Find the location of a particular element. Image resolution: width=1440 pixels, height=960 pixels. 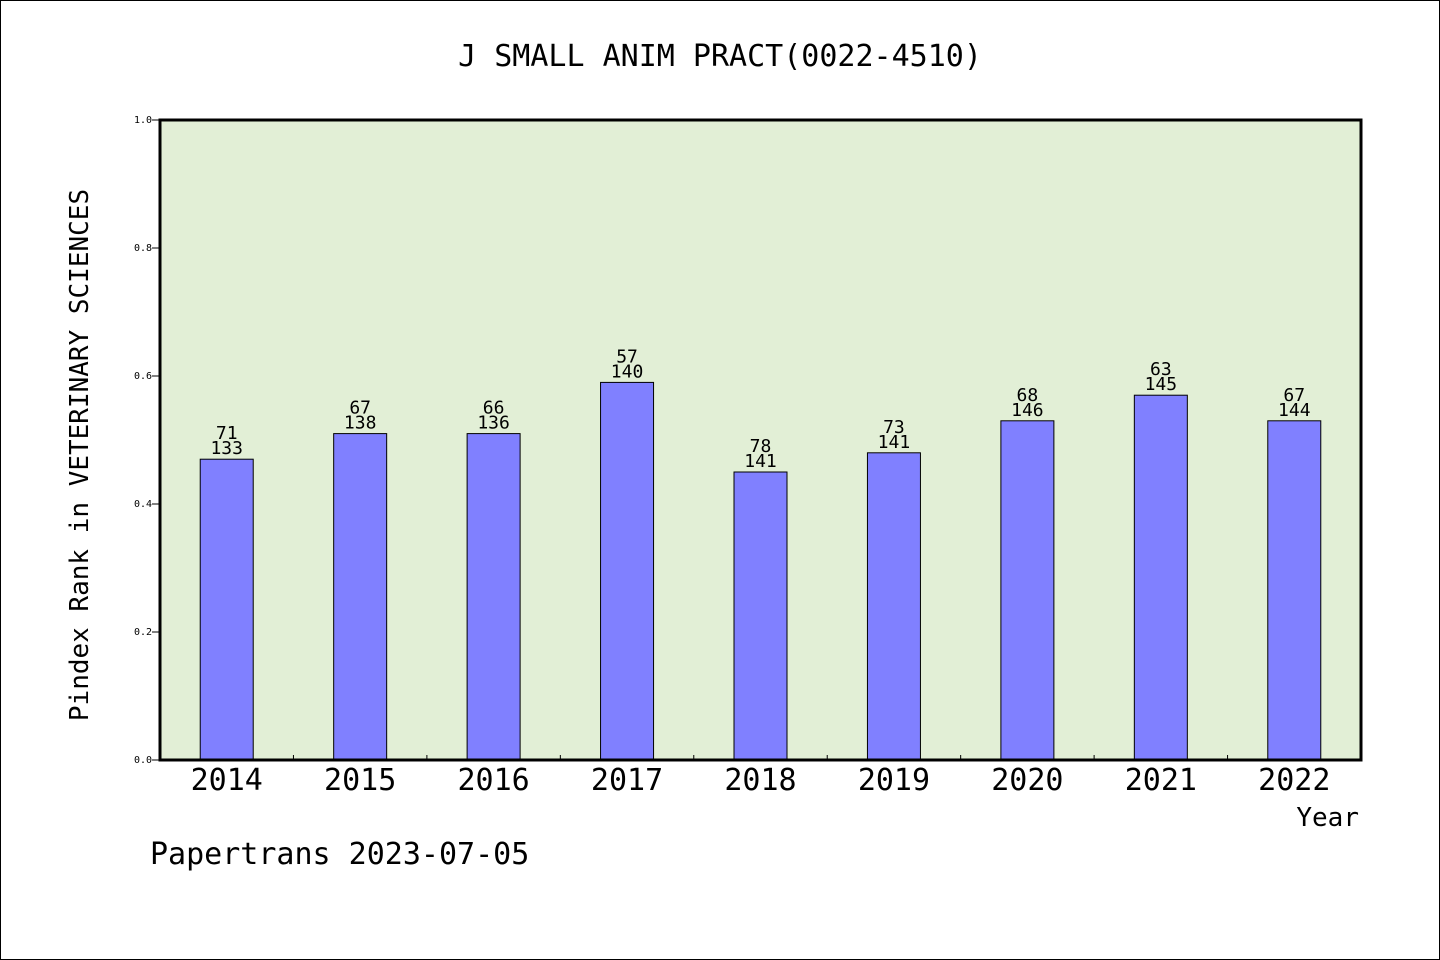

y-tick-label: 1.0 is located at coordinates (143, 120).